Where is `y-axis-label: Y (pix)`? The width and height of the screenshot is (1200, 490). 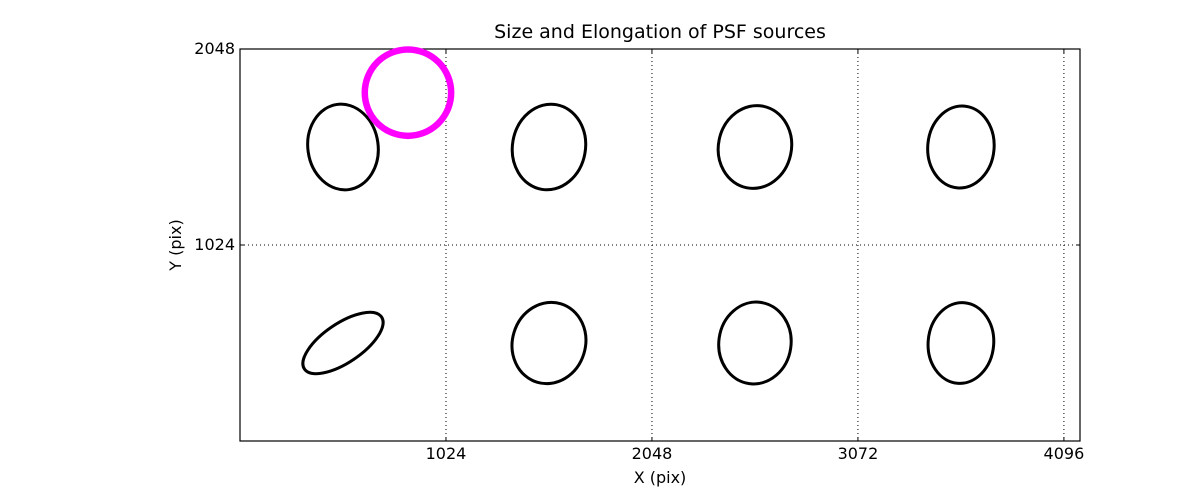
y-axis-label: Y (pix) is located at coordinates (175, 245).